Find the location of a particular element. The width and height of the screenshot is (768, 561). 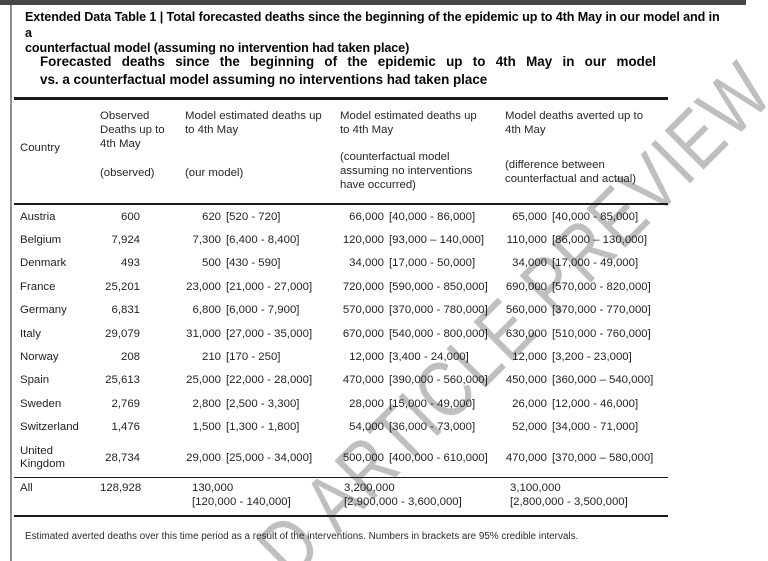

observed-cell: 208 is located at coordinates (142, 357).